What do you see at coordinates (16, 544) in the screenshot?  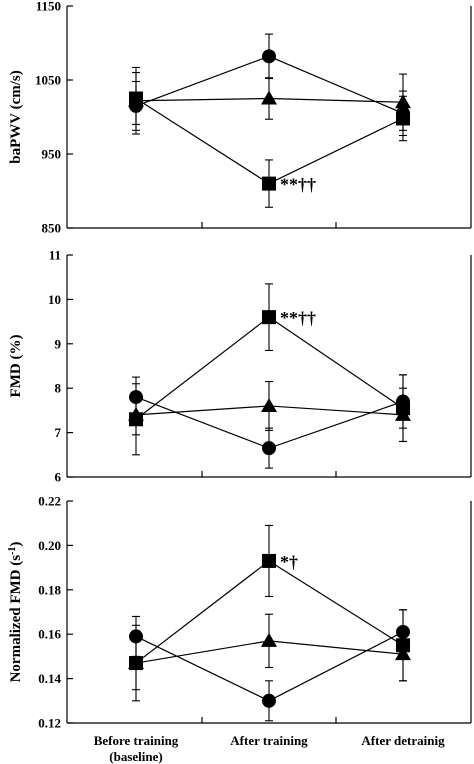 I see `y-axis-label-end: )` at bounding box center [16, 544].